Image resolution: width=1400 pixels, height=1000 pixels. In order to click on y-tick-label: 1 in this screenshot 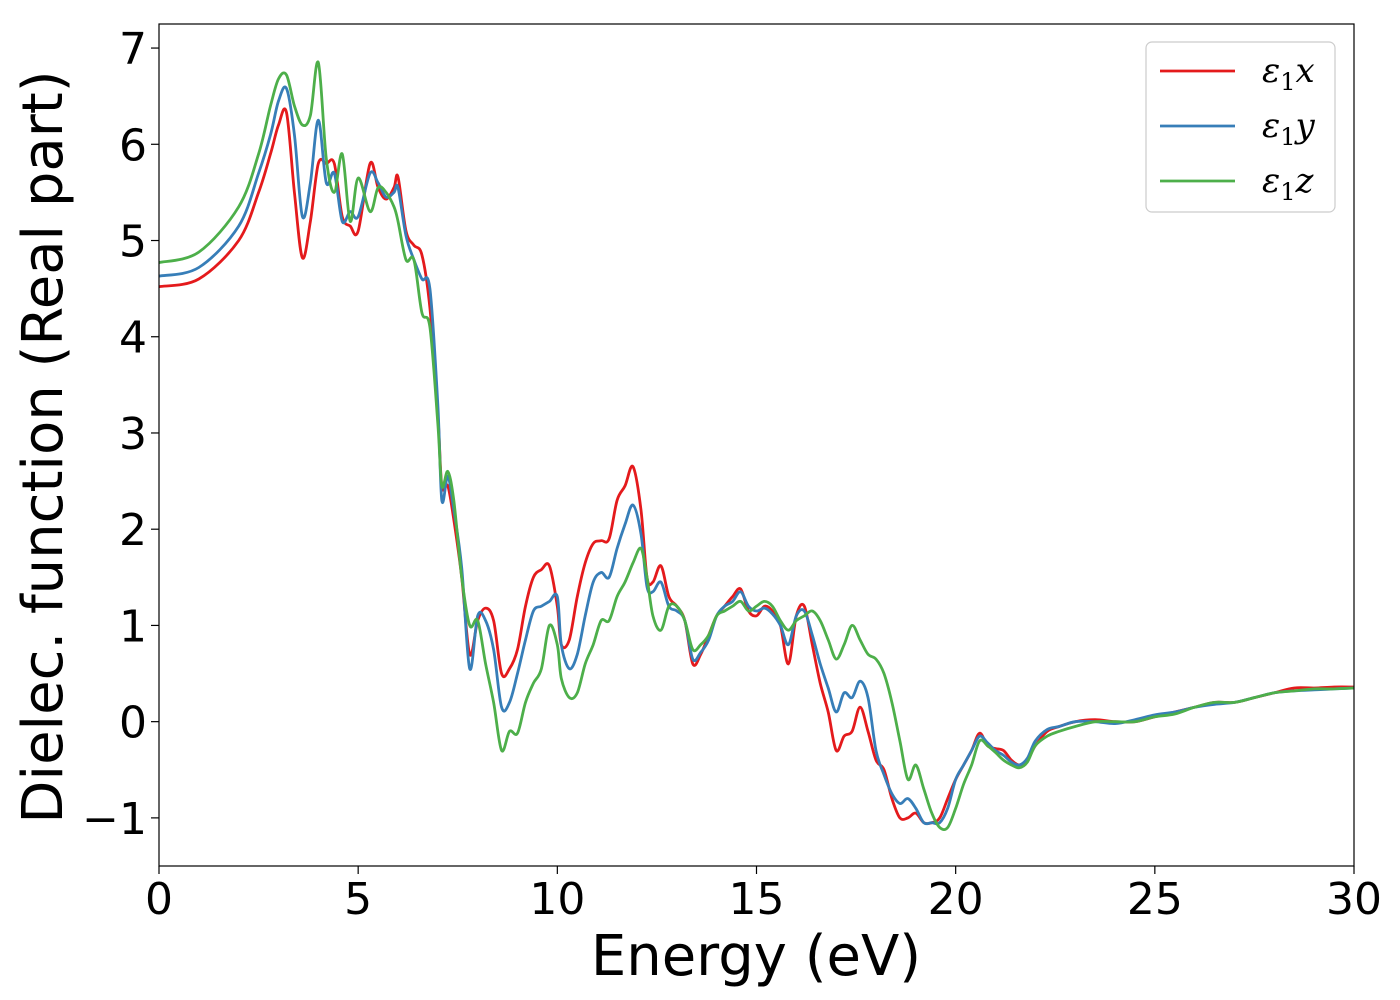, I will do `click(133, 626)`.